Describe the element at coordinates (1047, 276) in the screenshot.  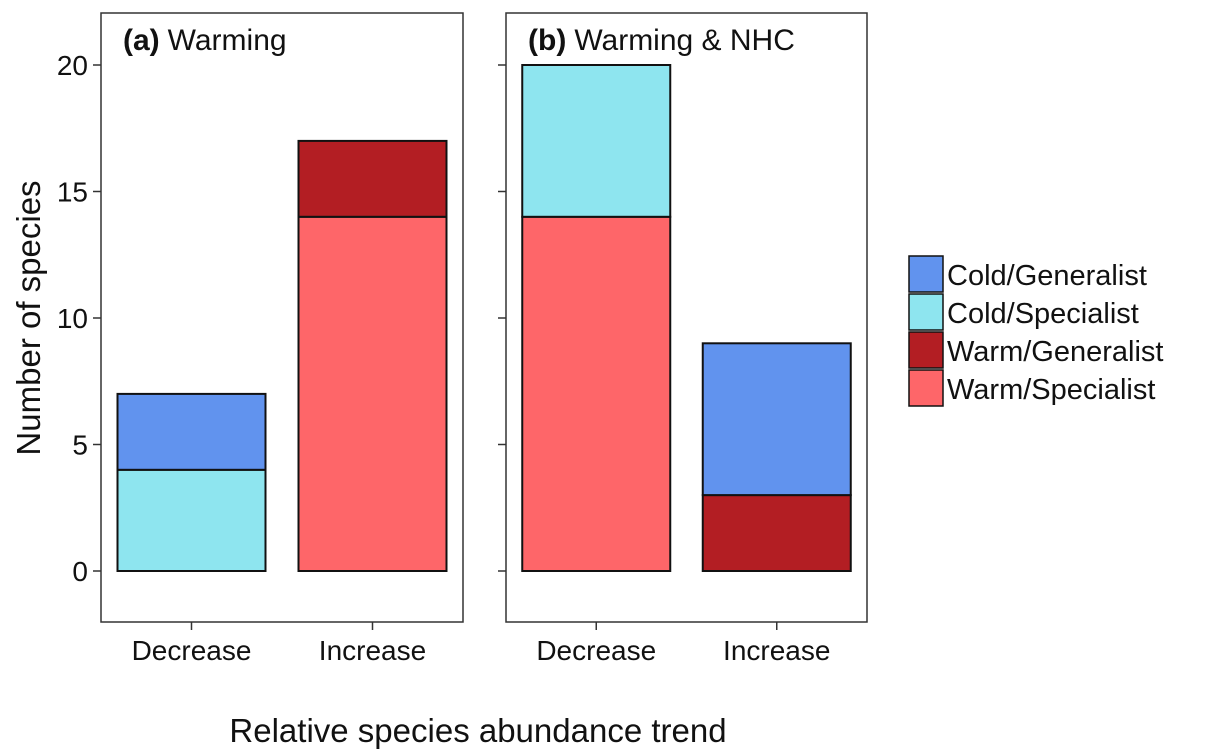
I see `legend-label: Cold/Generalist` at that location.